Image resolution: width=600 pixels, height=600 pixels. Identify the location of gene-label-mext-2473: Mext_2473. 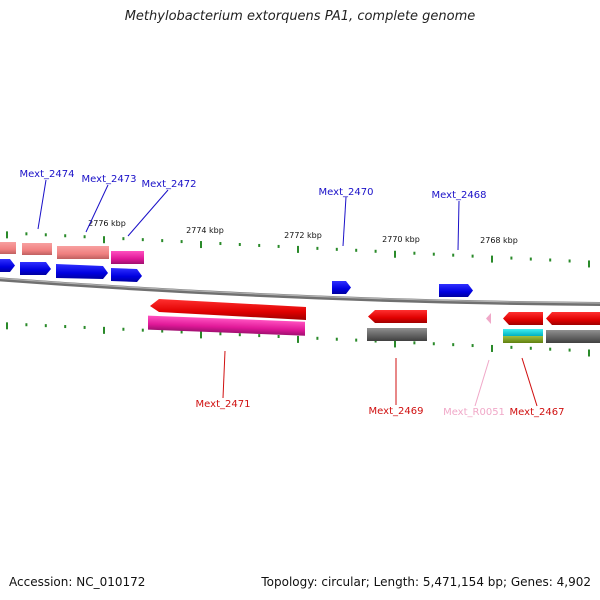
(109, 179).